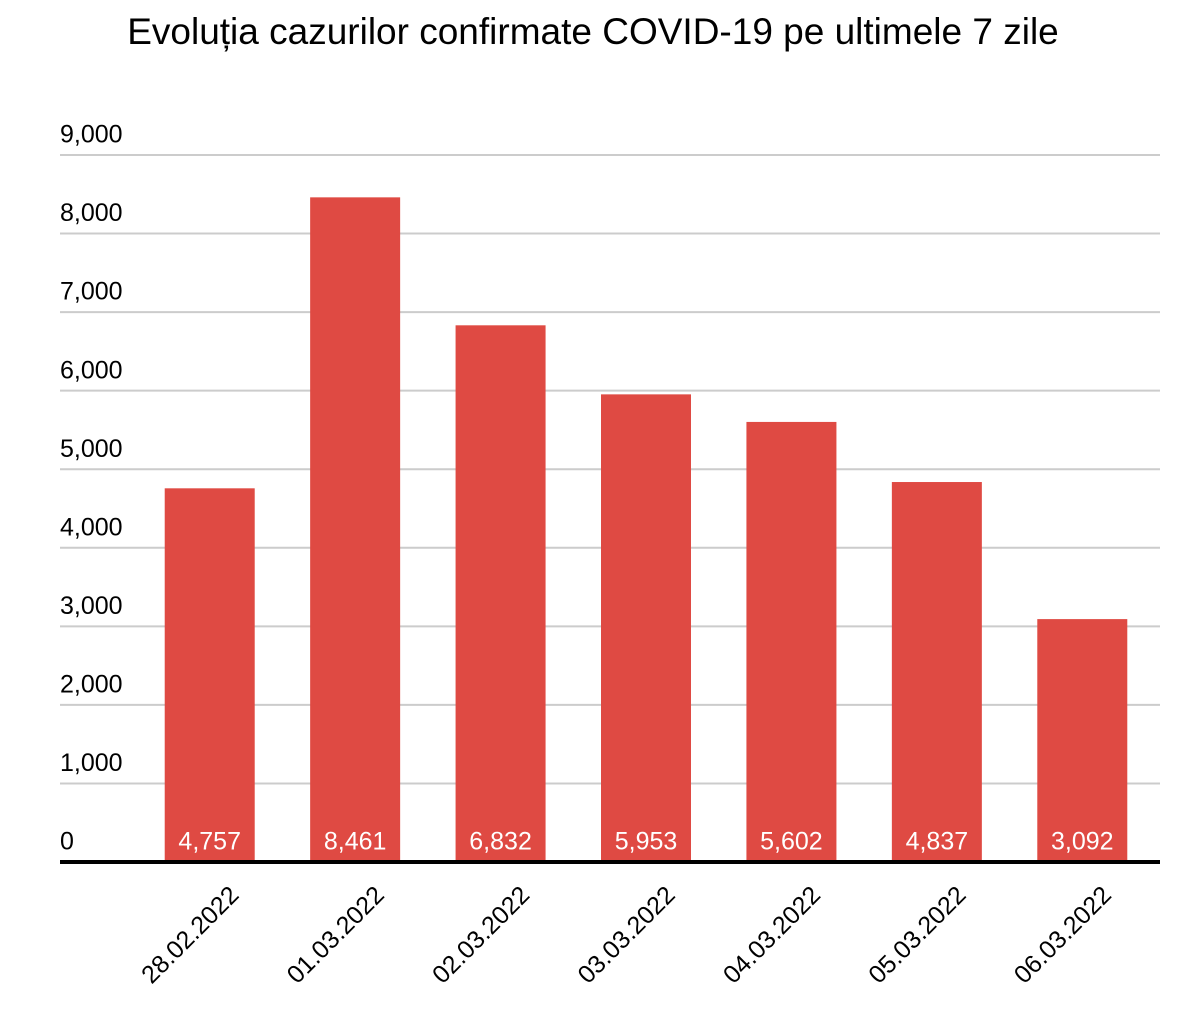 This screenshot has height=1024, width=1196. Describe the element at coordinates (91, 684) in the screenshot. I see `y-tick-label: 2,000` at that location.